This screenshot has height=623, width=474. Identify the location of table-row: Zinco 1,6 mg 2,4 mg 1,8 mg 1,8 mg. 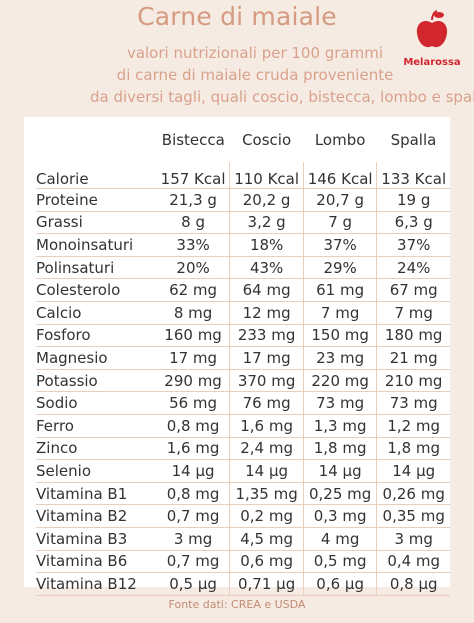
(243, 449).